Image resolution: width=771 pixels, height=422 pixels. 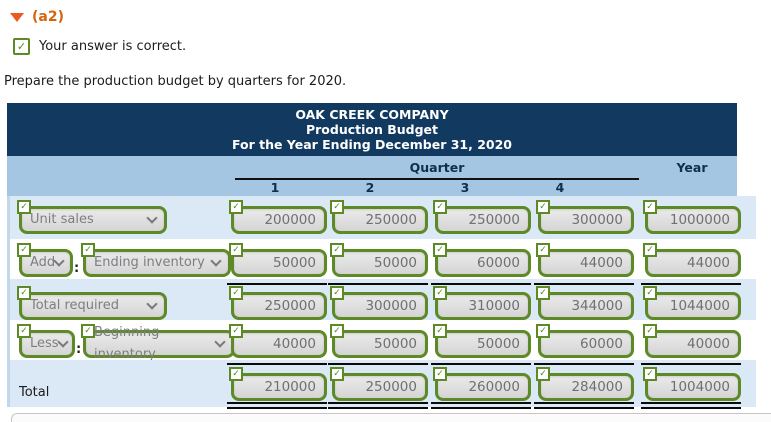 What do you see at coordinates (584, 284) in the screenshot?
I see `single-rule` at bounding box center [584, 284].